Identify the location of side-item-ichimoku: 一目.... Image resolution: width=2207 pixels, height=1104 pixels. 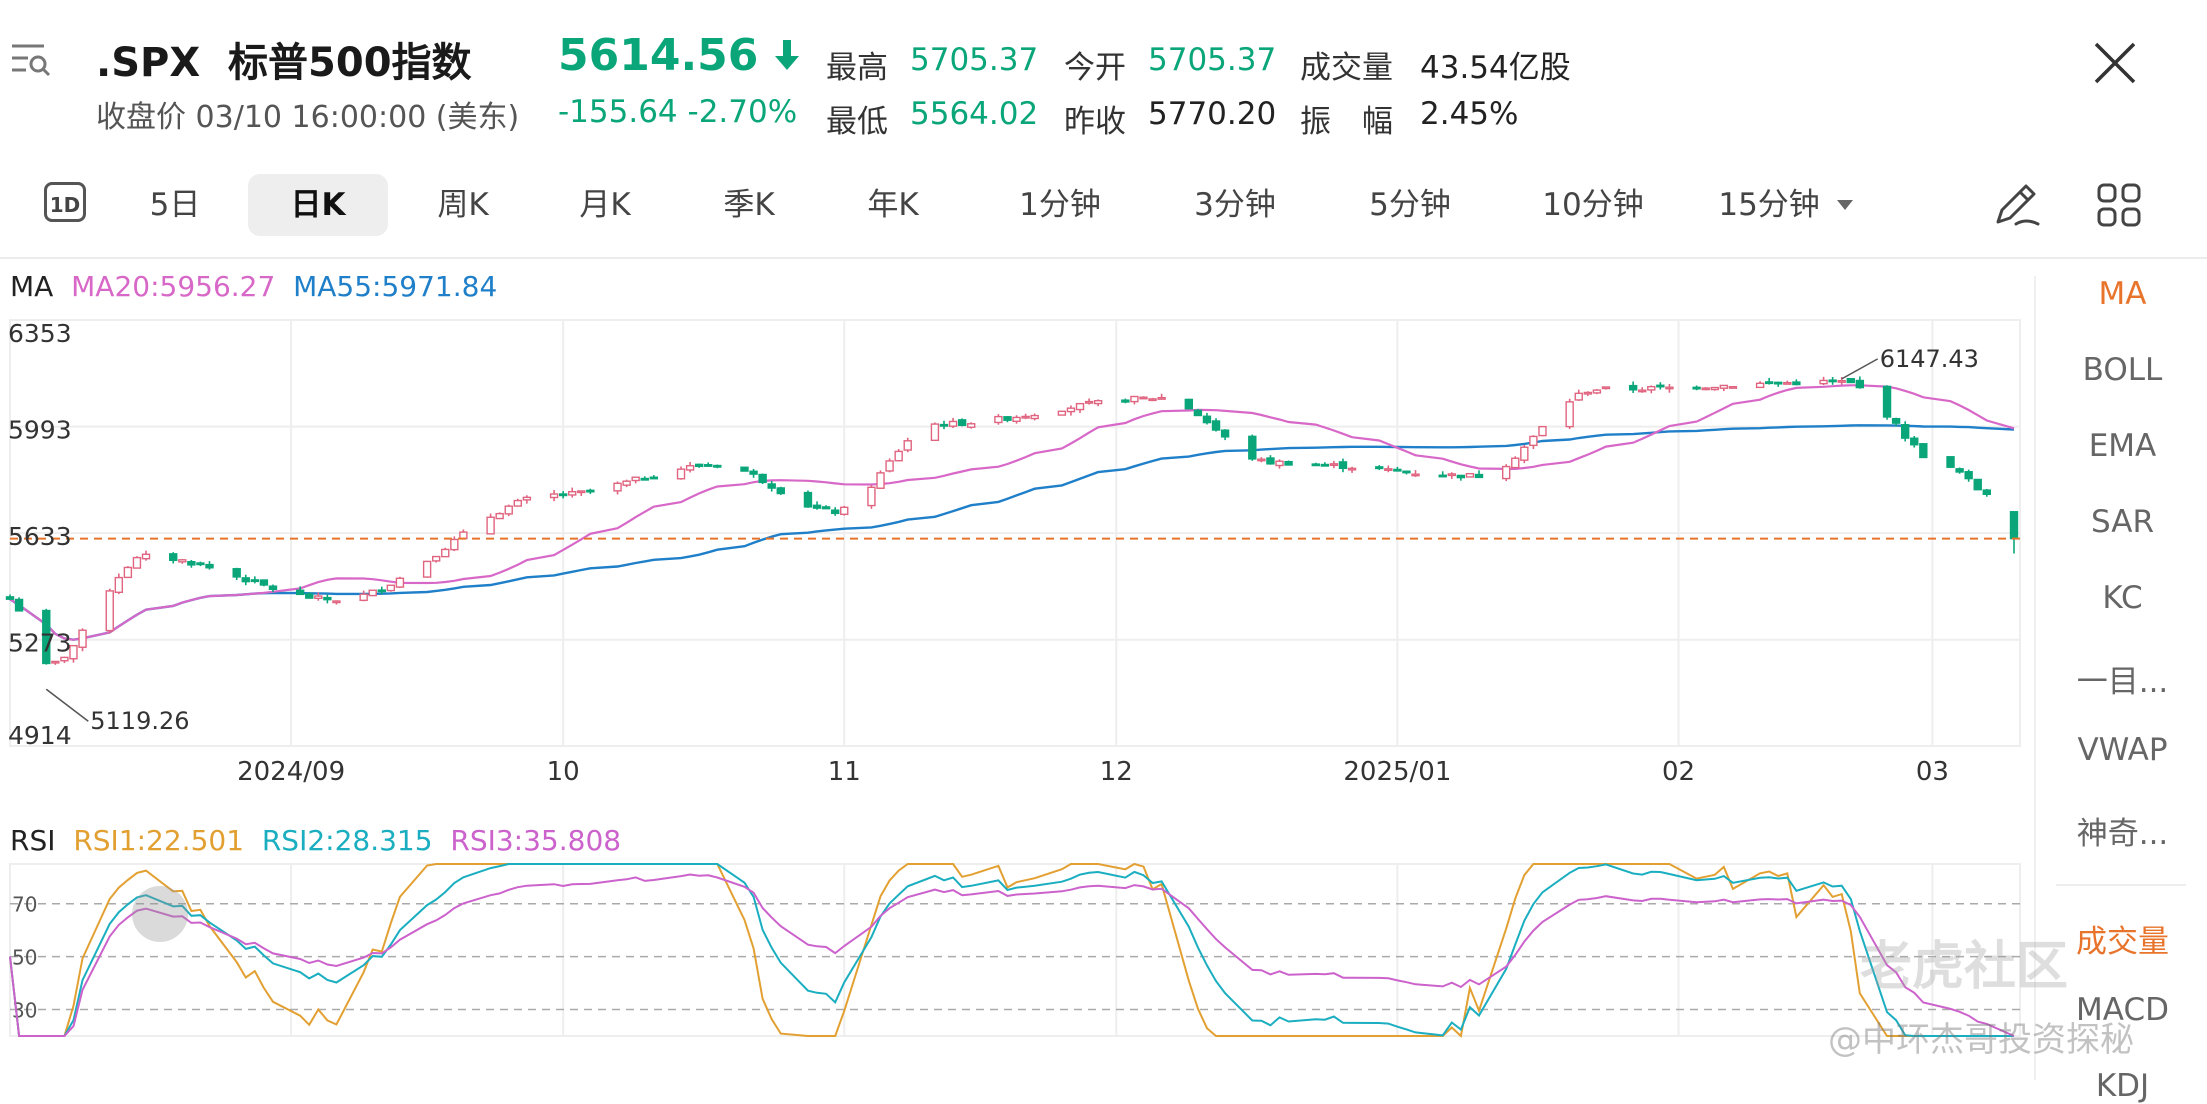
(2122, 682).